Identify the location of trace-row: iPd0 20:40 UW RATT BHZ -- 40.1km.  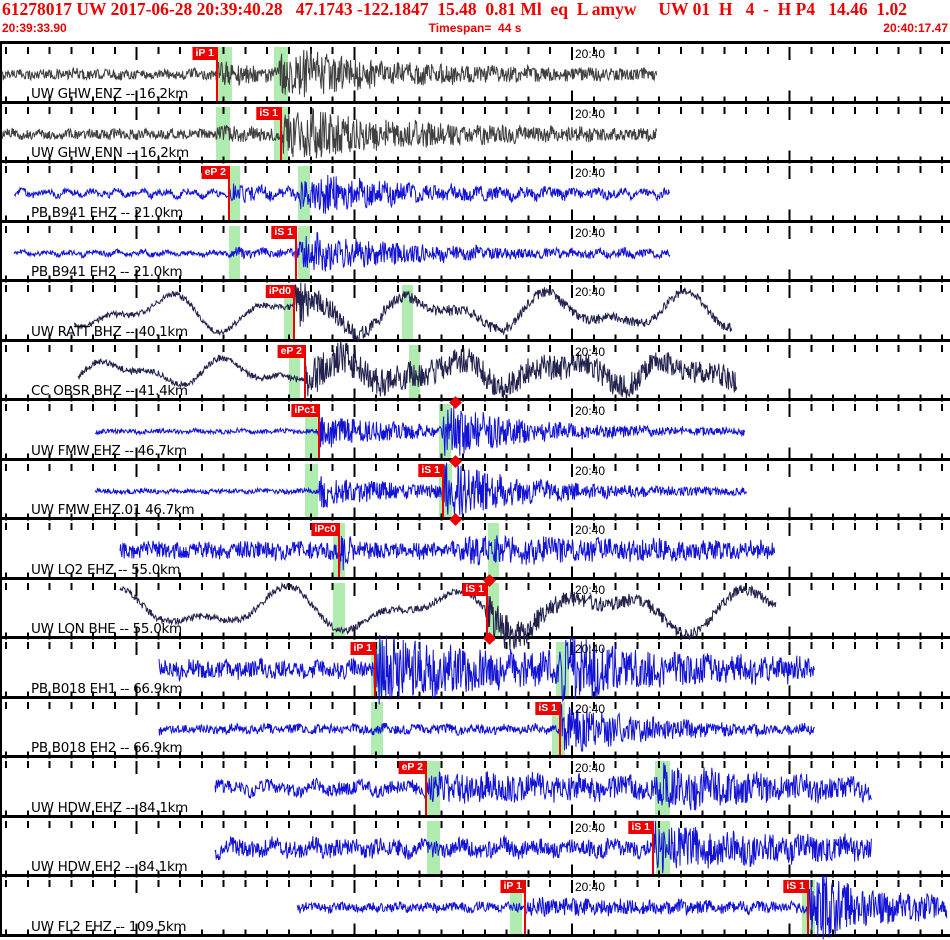
(476, 310).